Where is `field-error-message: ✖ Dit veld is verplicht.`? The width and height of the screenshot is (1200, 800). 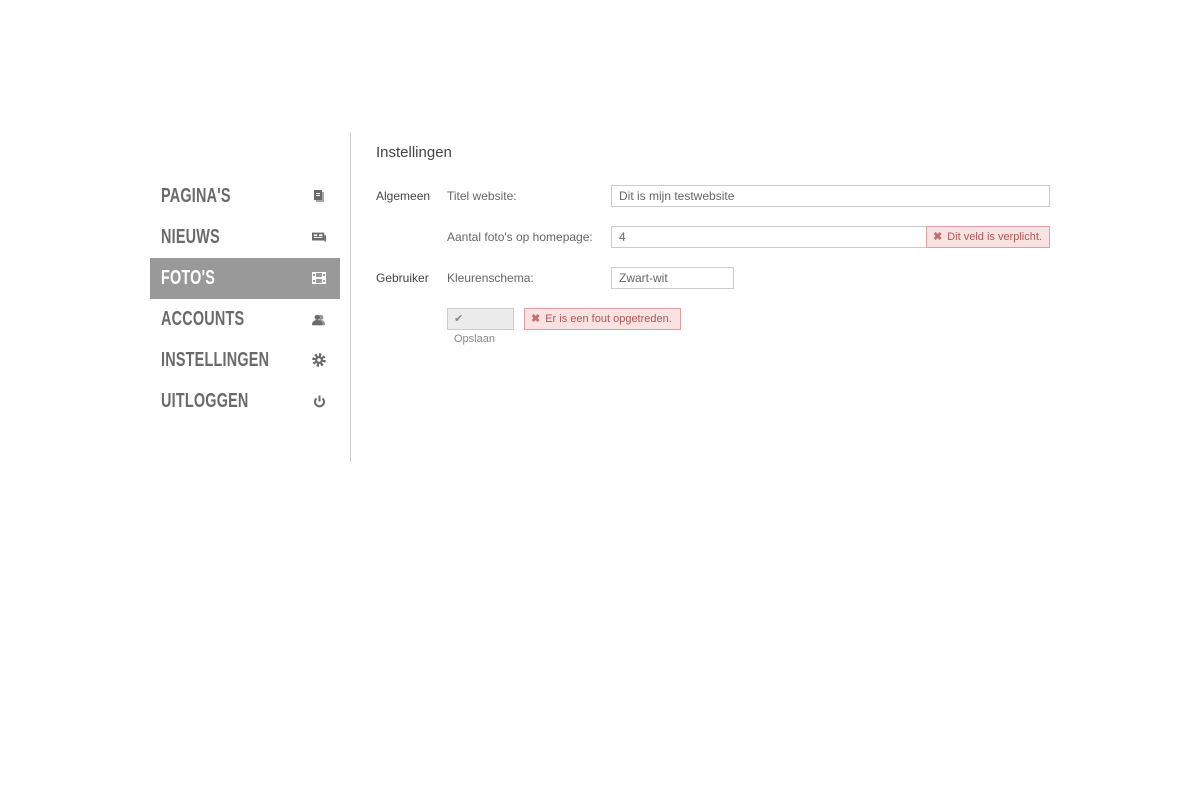
field-error-message: ✖ Dit veld is verplicht. is located at coordinates (988, 237).